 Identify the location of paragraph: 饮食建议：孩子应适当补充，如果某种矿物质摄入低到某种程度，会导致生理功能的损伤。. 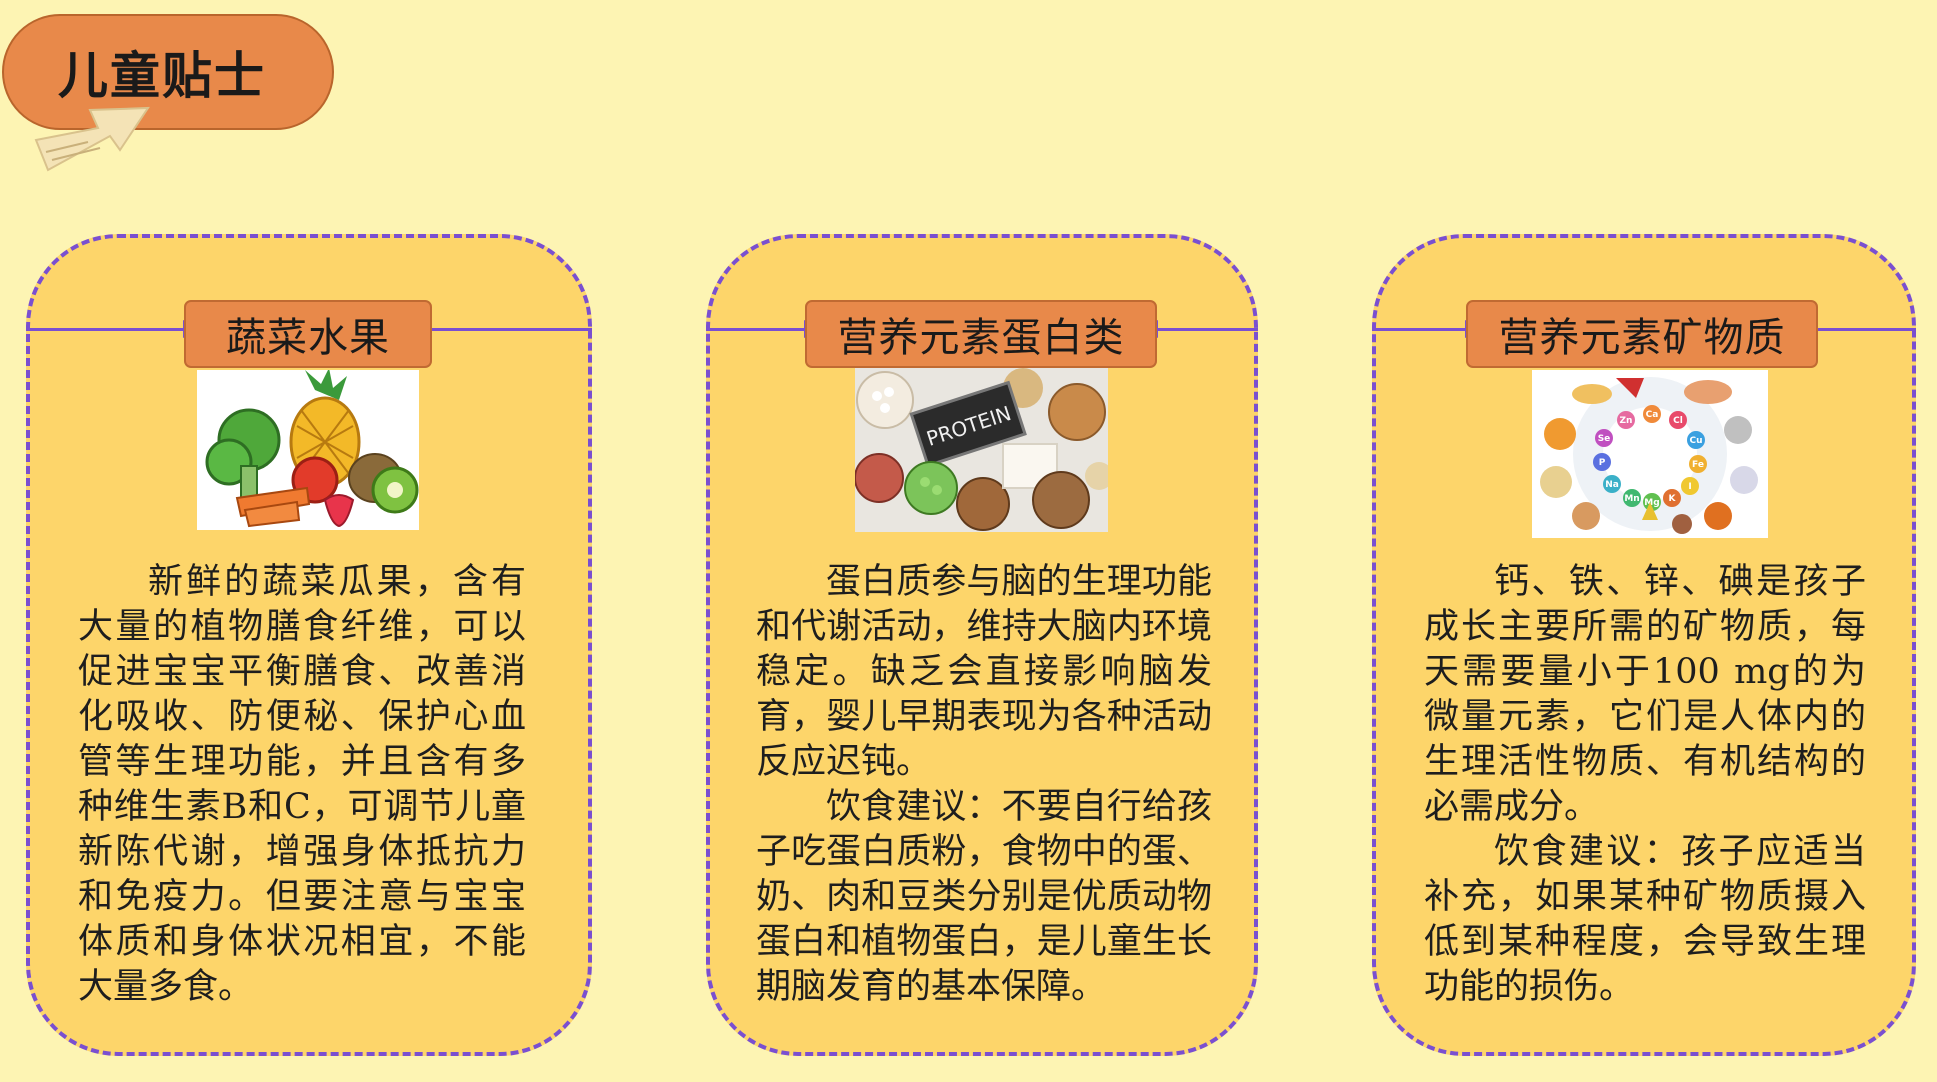
(1645, 919).